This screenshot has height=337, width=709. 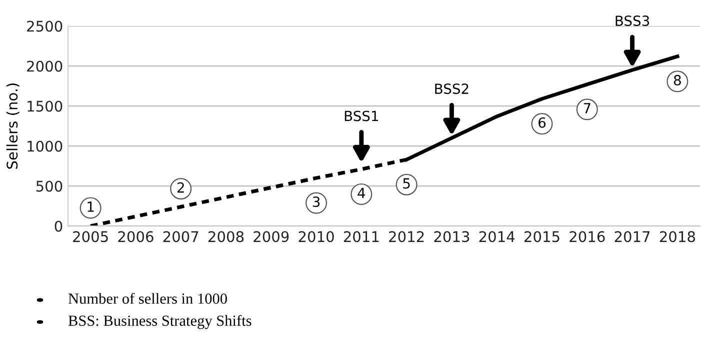 What do you see at coordinates (361, 116) in the screenshot?
I see `annotation: BSS1` at bounding box center [361, 116].